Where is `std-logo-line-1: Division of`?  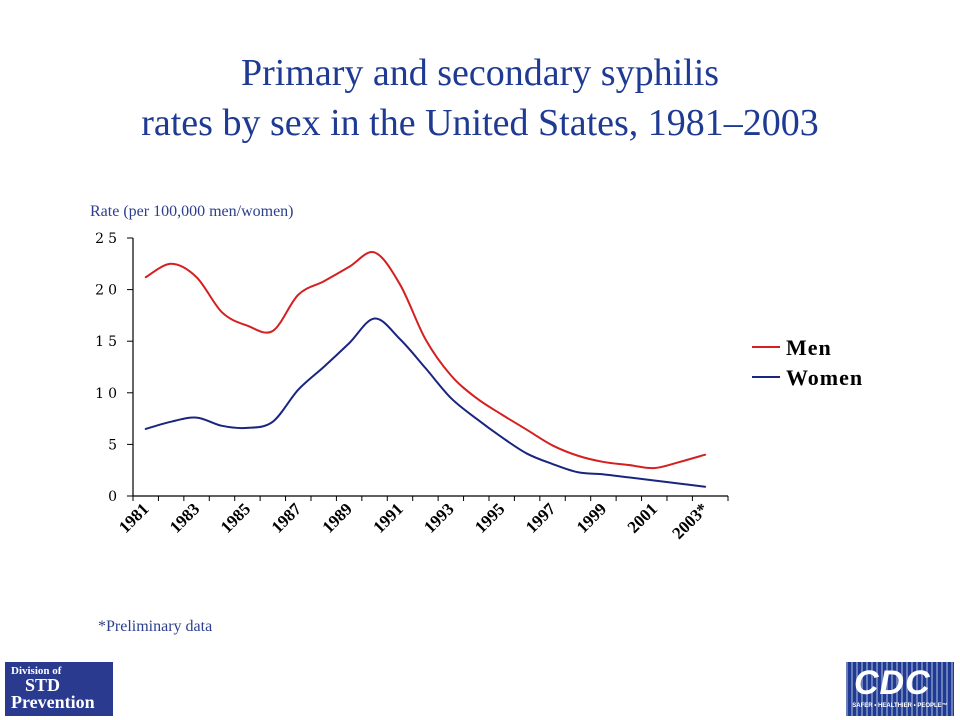 std-logo-line-1: Division of is located at coordinates (36, 671).